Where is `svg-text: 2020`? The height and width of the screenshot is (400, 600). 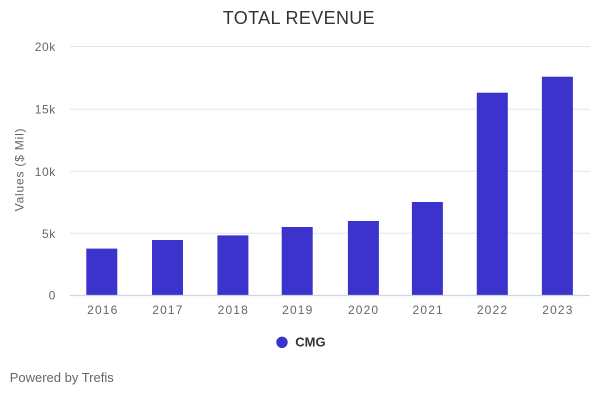 svg-text: 2020 is located at coordinates (363, 310).